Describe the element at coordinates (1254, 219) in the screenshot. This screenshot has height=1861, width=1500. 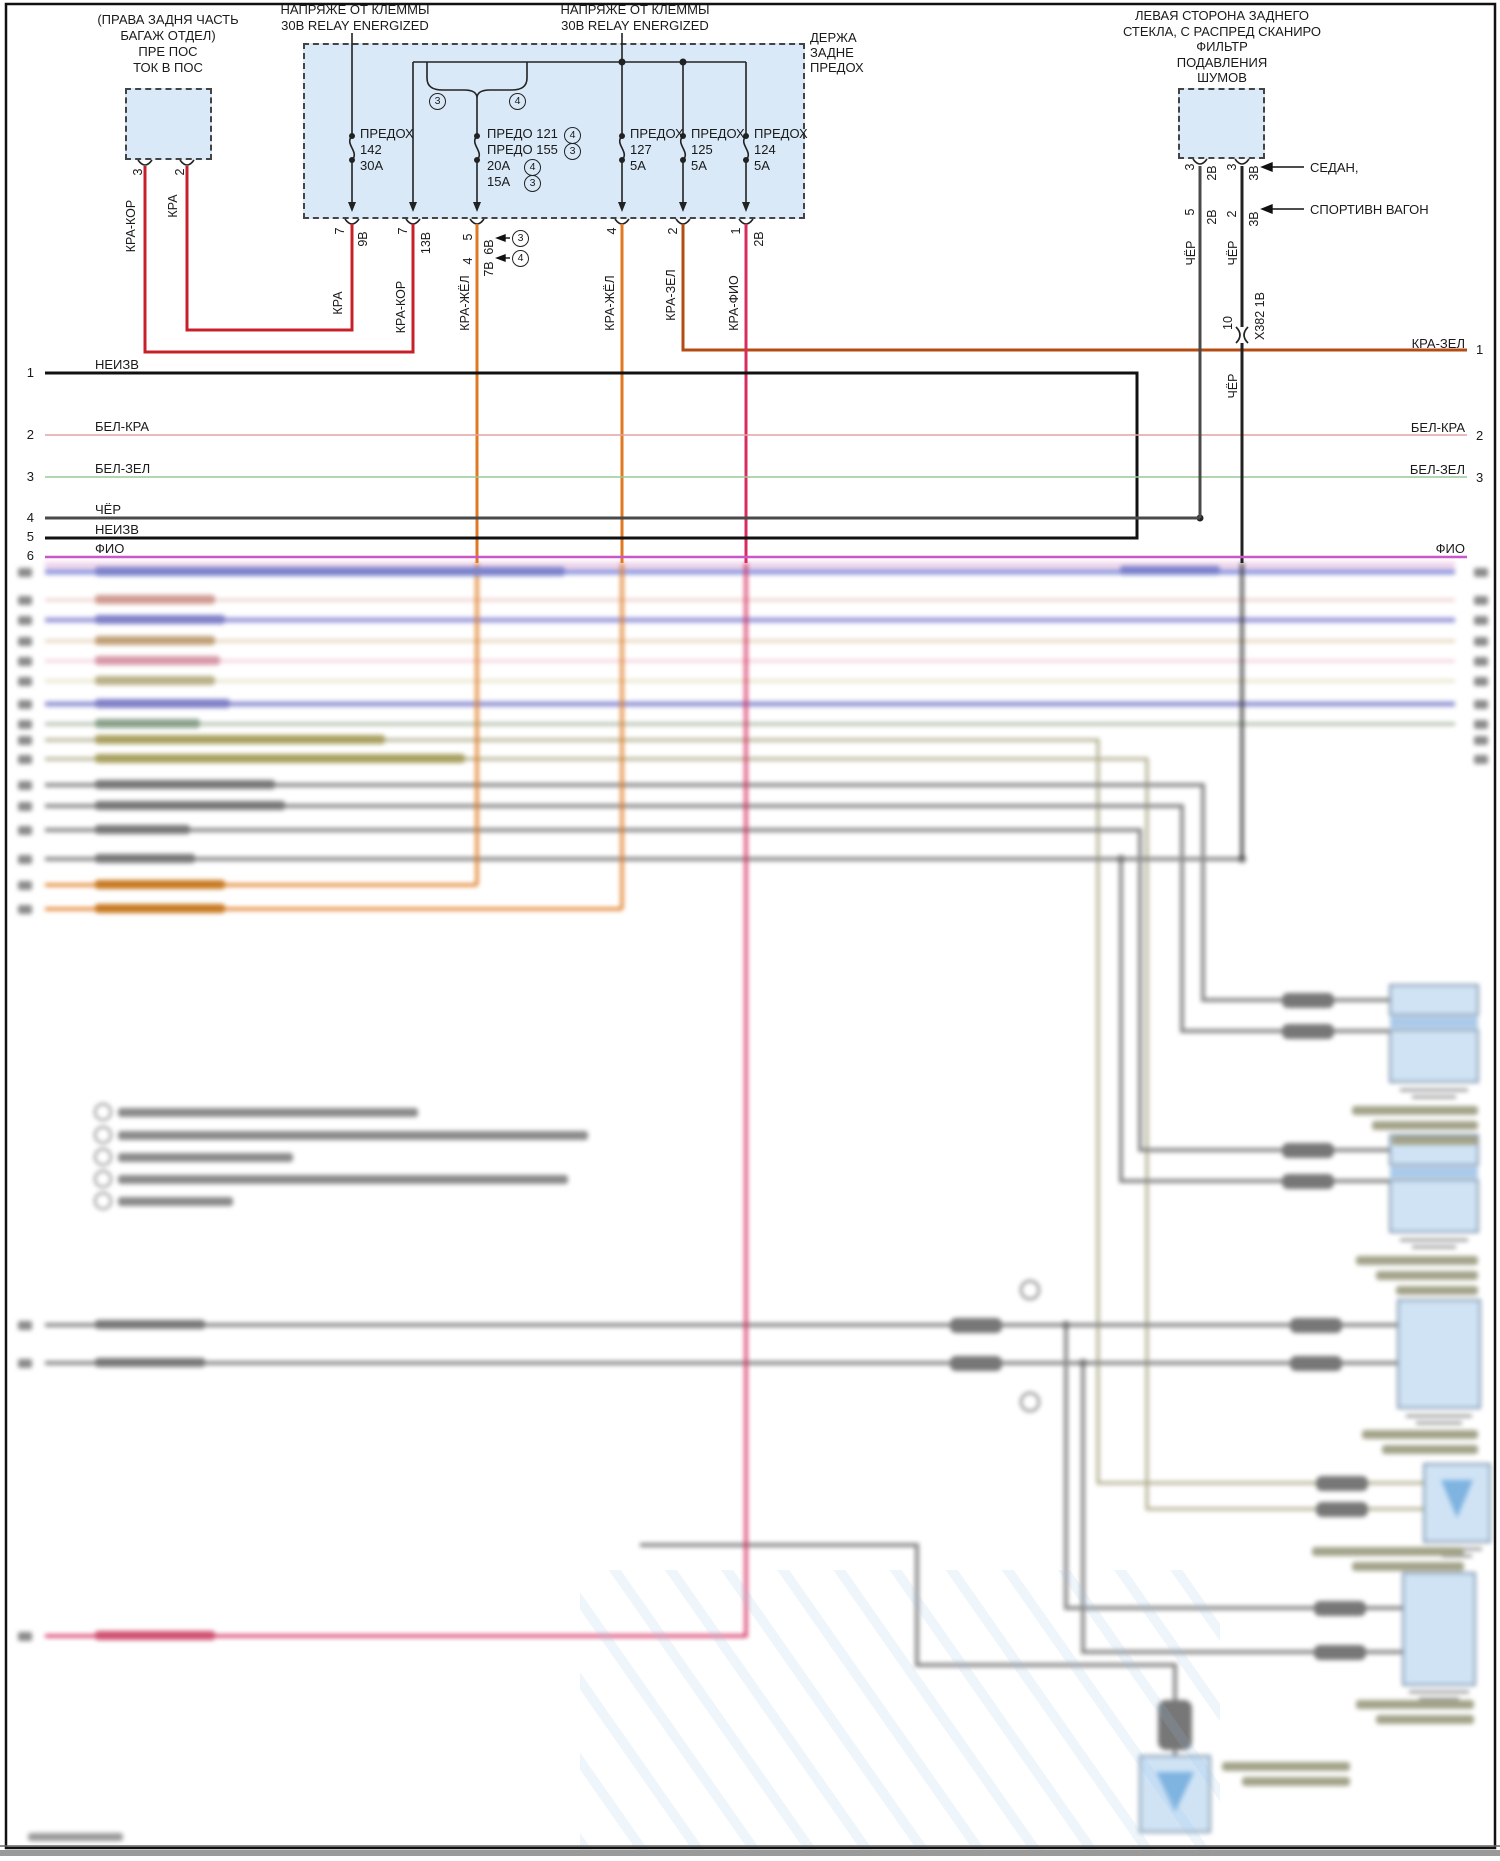
I see `filter-size-2b: 3В` at that location.